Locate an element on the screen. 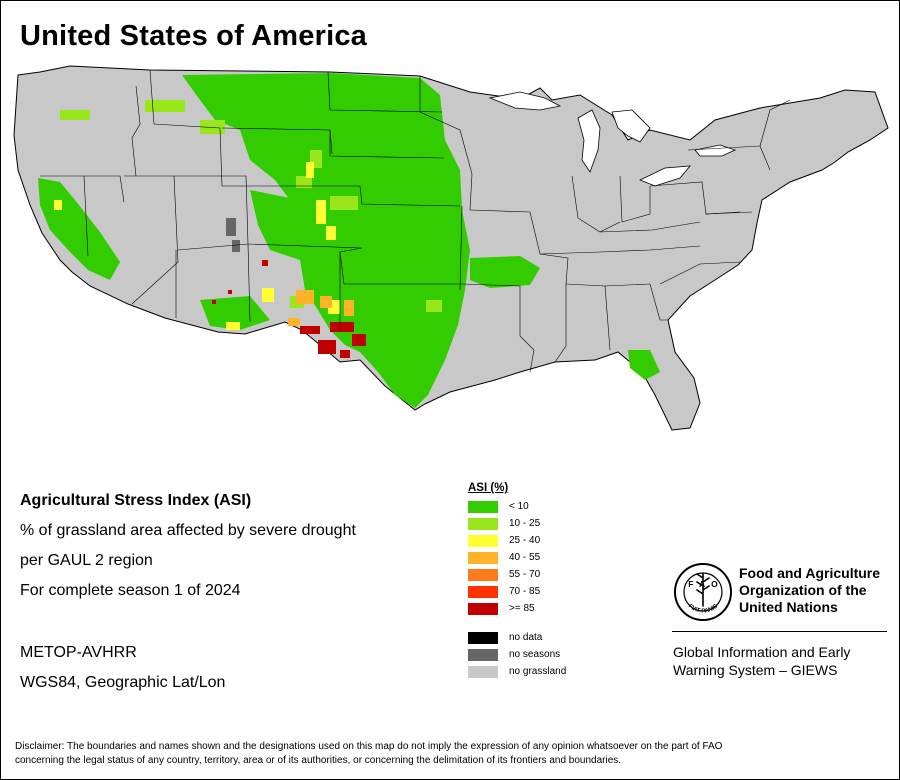  legend-class-row: >= 85 is located at coordinates (517, 608).